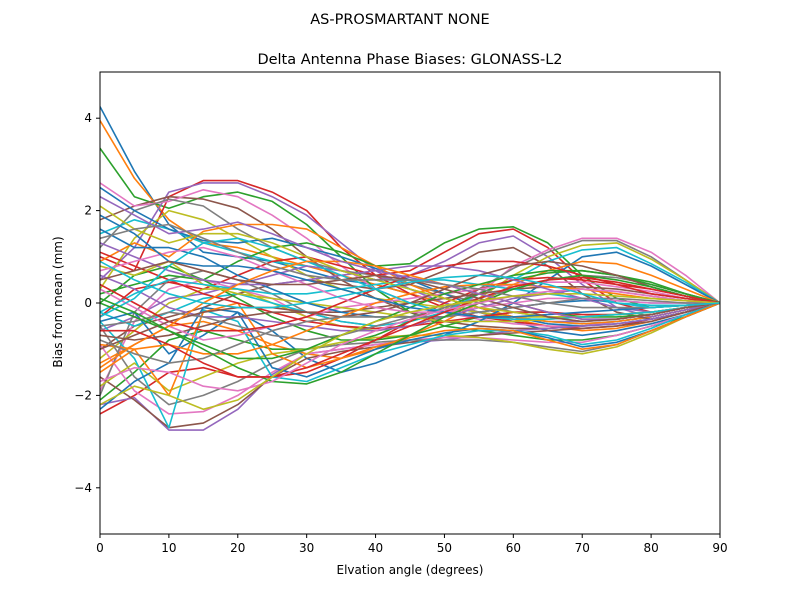 The width and height of the screenshot is (800, 600). What do you see at coordinates (412, 544) in the screenshot?
I see `x-ticks: 0 10 20 30 40 50 60 70 80 90` at bounding box center [412, 544].